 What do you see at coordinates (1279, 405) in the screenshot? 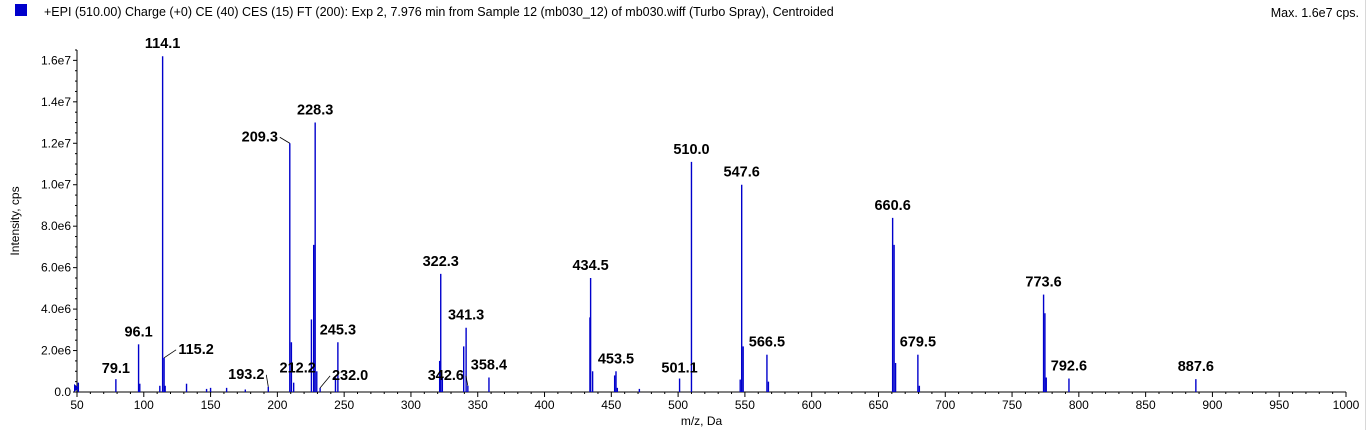
I see `x-tick-label: 950` at bounding box center [1279, 405].